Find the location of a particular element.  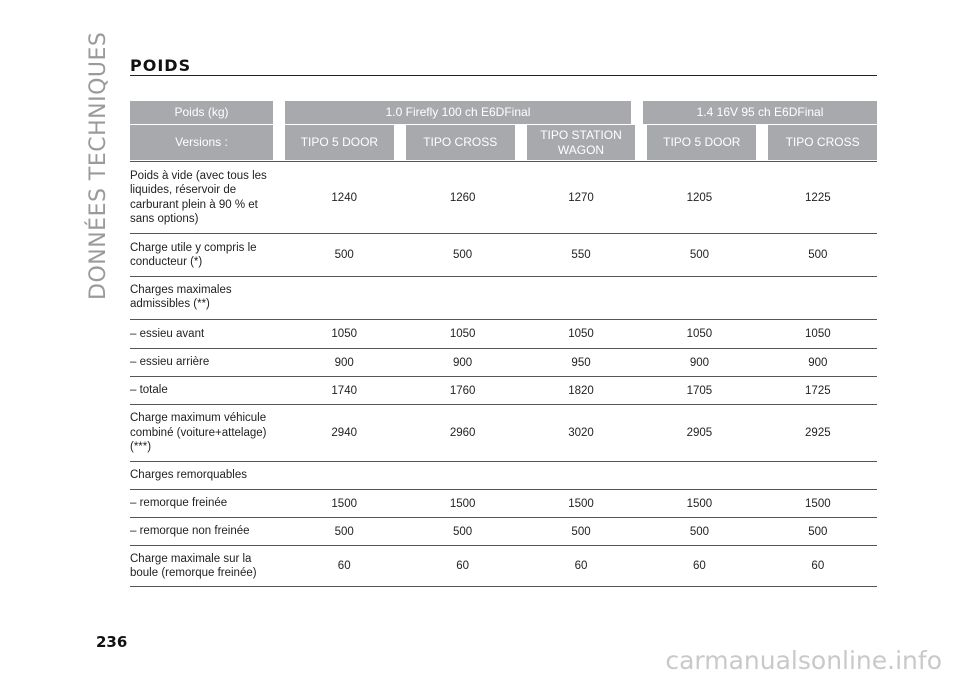

cell-value: 1240 is located at coordinates (344, 197).